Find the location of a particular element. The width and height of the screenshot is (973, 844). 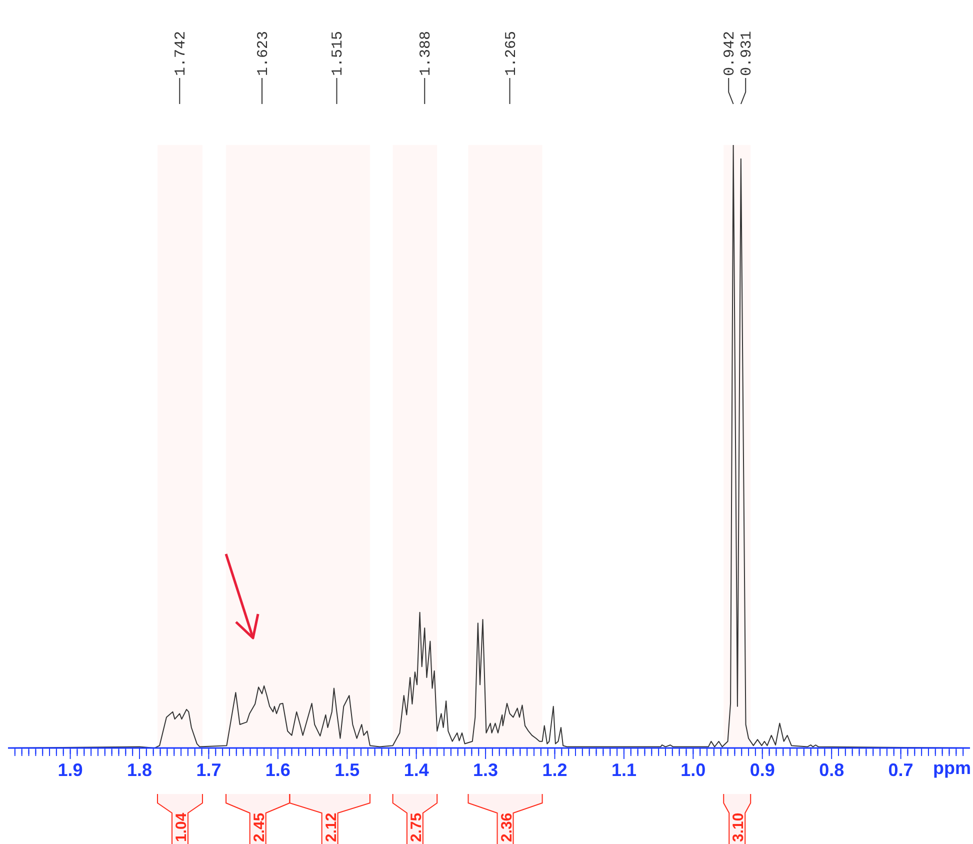

text: 0.931 is located at coordinates (747, 53).